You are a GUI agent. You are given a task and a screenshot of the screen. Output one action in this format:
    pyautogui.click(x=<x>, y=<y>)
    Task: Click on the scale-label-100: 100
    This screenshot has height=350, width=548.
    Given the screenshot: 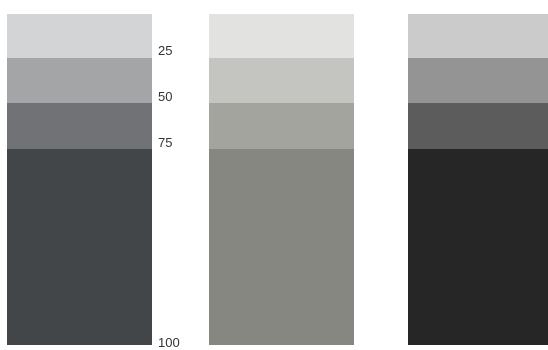 What is the action you would take?
    pyautogui.click(x=169, y=342)
    